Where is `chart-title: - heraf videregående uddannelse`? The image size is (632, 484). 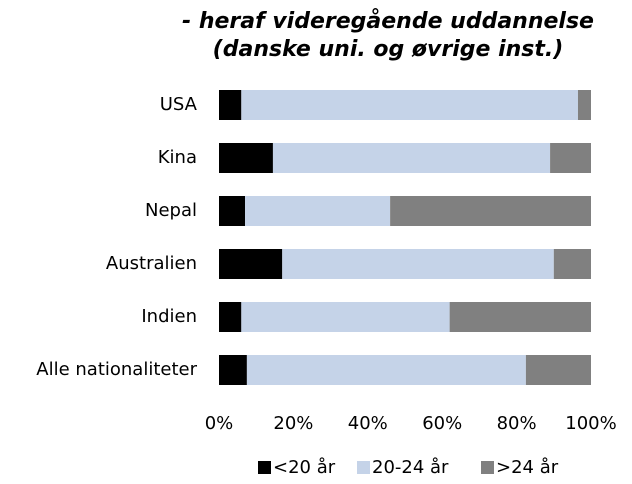
chart-title: - heraf videregående uddannelse is located at coordinates (388, 21).